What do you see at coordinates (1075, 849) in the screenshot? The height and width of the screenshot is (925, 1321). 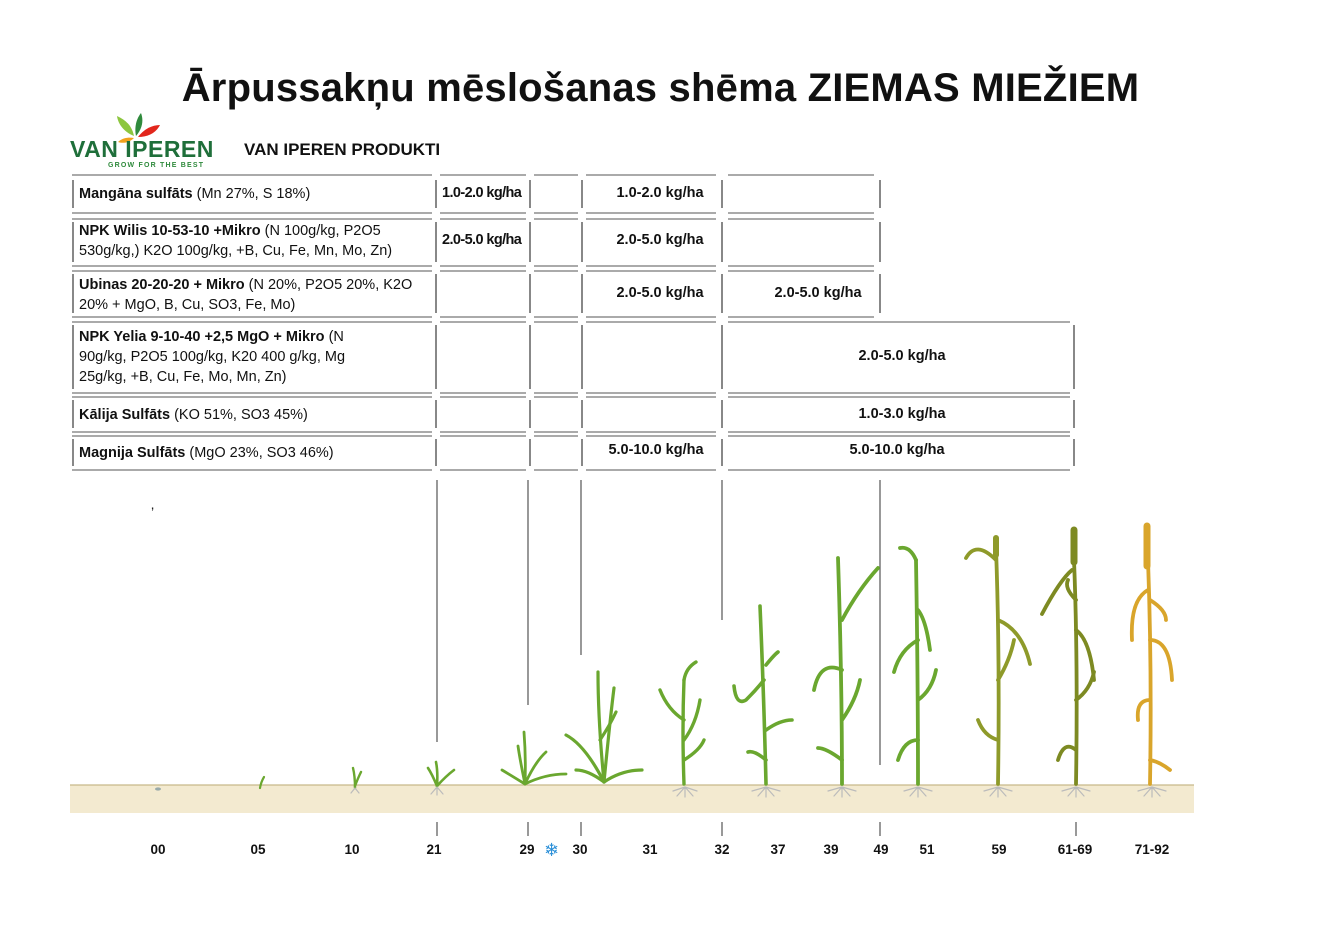 I see `stage-label: 61-69` at bounding box center [1075, 849].